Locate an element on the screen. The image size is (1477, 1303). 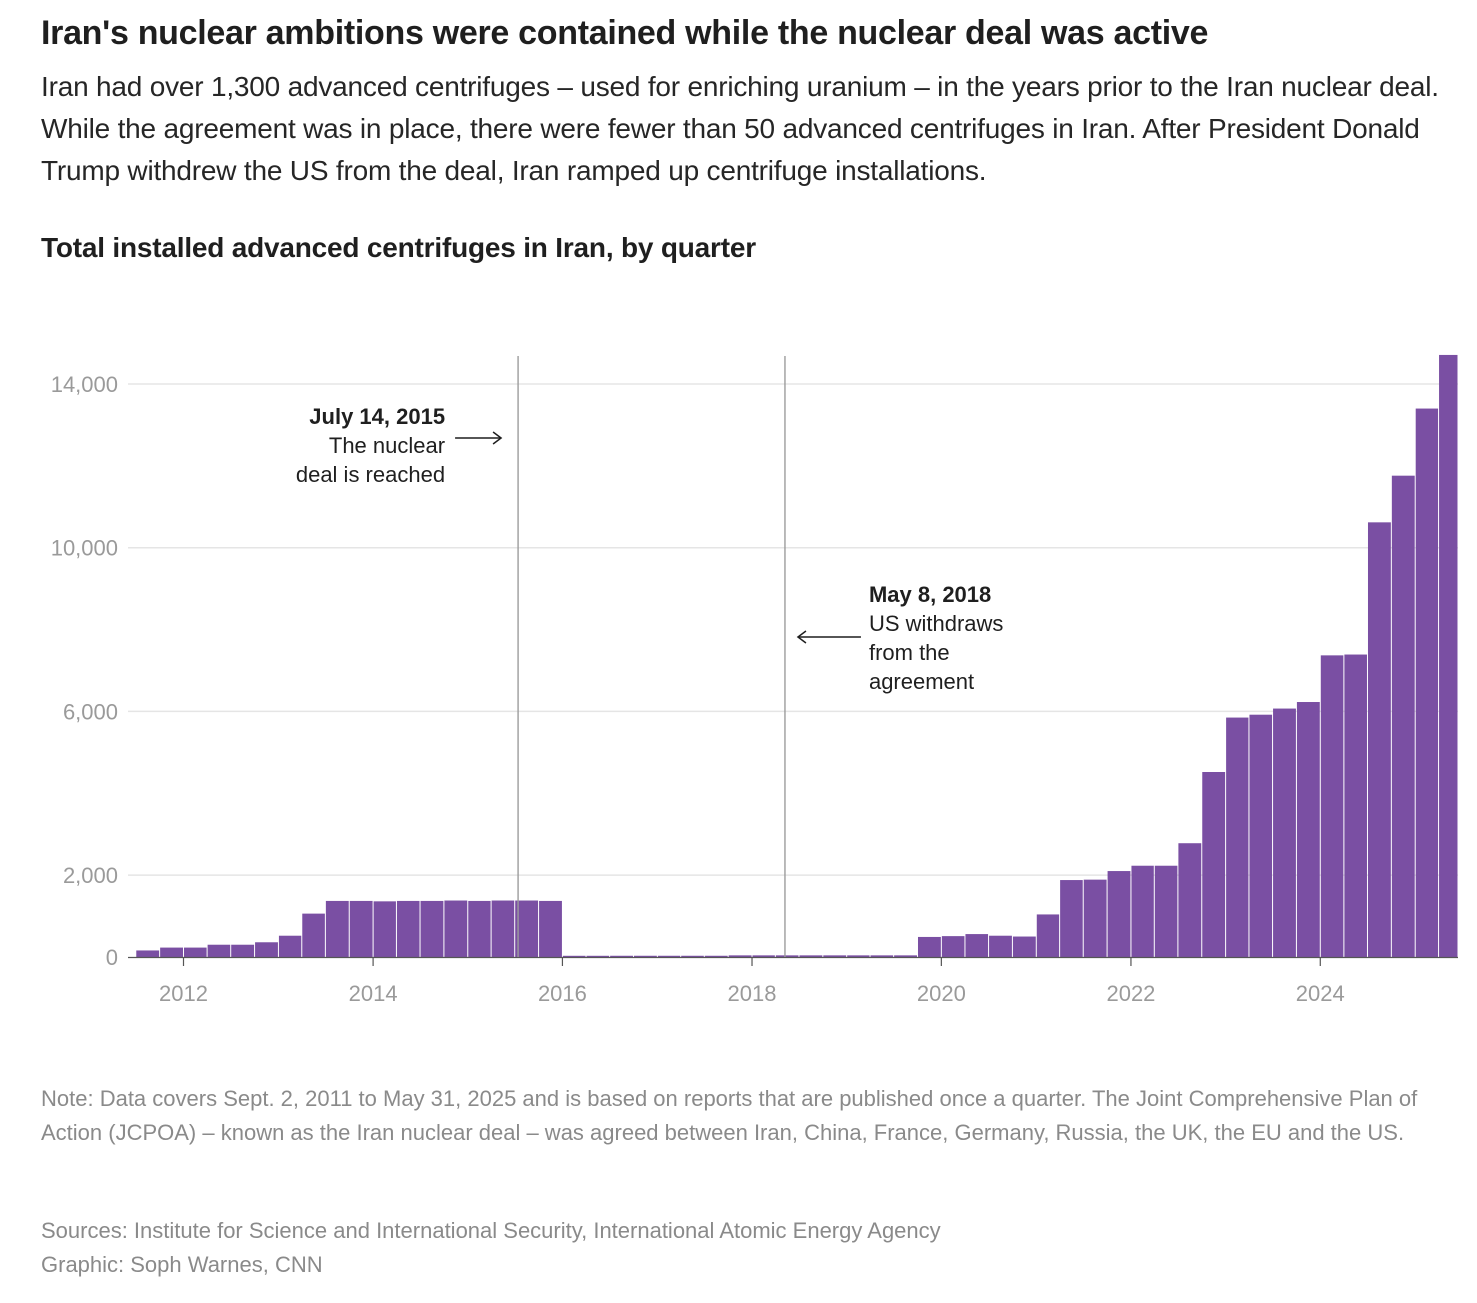
x-tick-label: 2014 is located at coordinates (373, 993).